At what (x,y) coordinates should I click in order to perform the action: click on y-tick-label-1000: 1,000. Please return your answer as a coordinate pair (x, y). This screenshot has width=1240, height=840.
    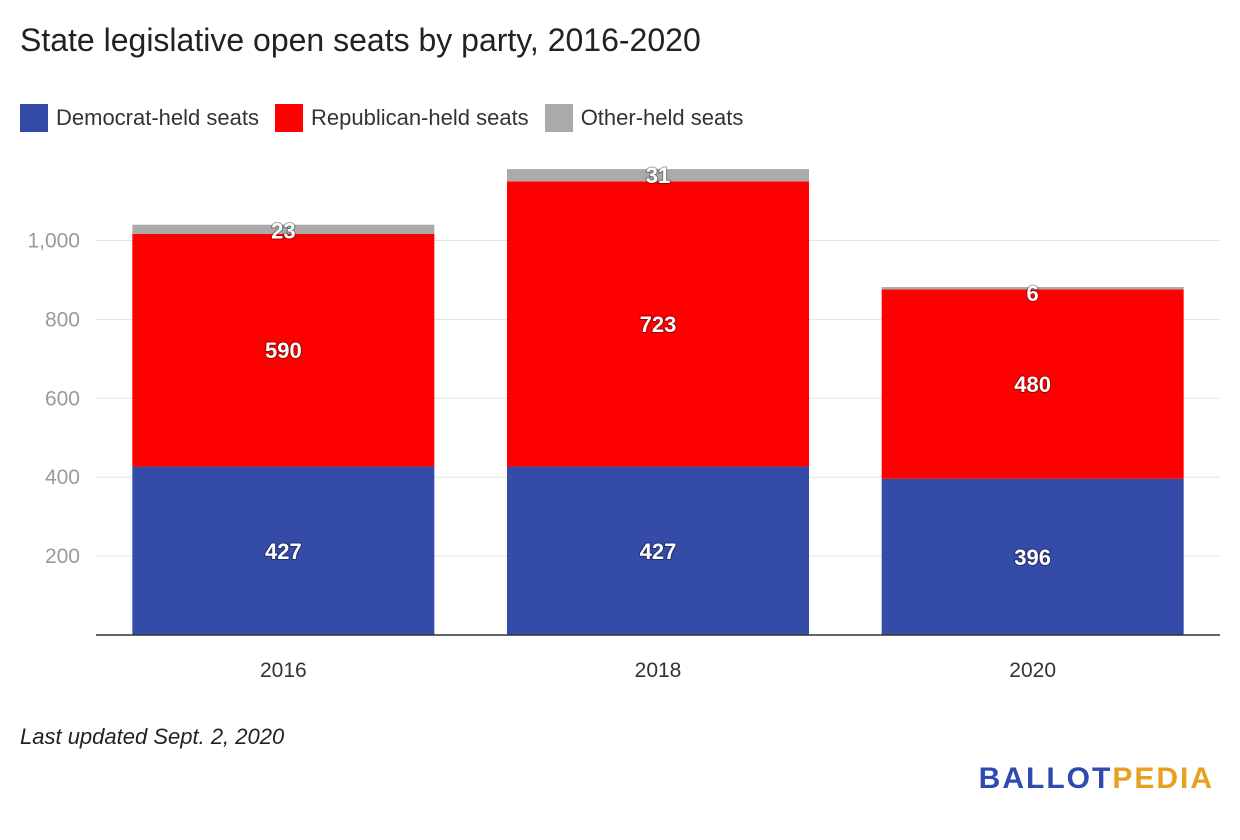
    Looking at the image, I should click on (53, 241).